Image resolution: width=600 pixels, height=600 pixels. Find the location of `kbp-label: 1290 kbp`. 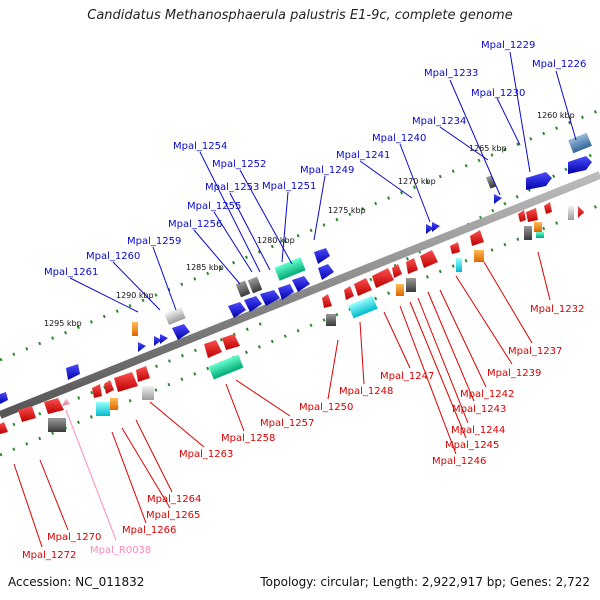

kbp-label: 1290 kbp is located at coordinates (135, 295).